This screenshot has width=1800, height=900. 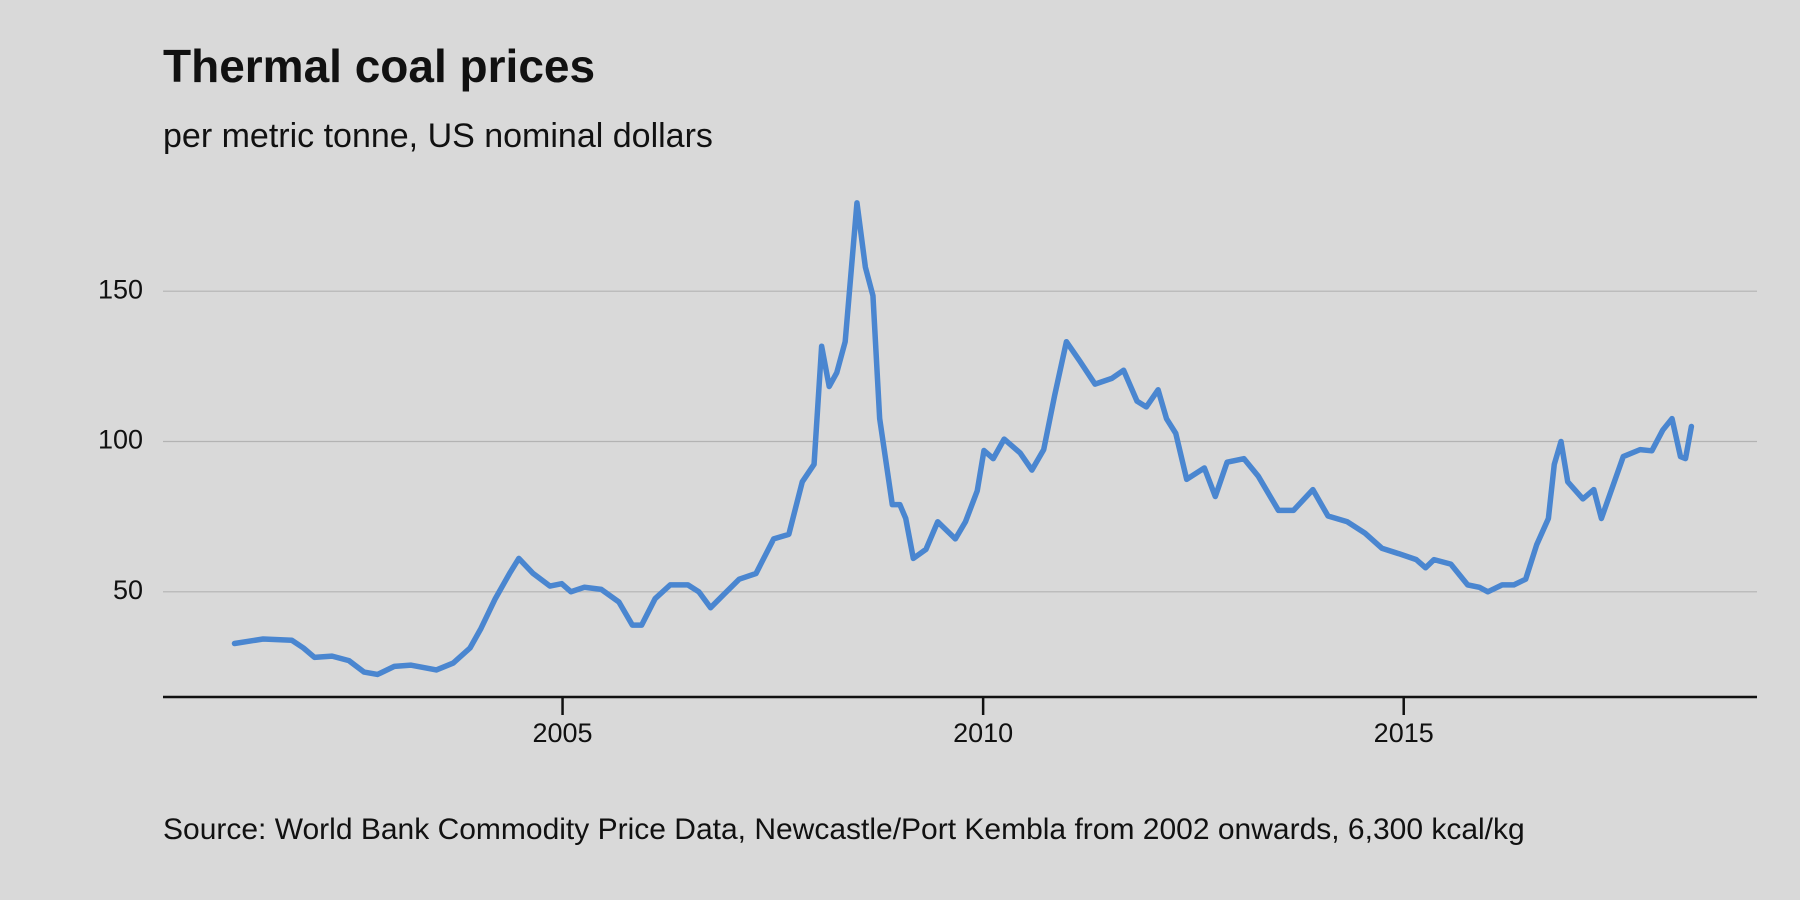 I want to click on chart-subtitle: per metric tonne, US nominal dollars, so click(x=438, y=136).